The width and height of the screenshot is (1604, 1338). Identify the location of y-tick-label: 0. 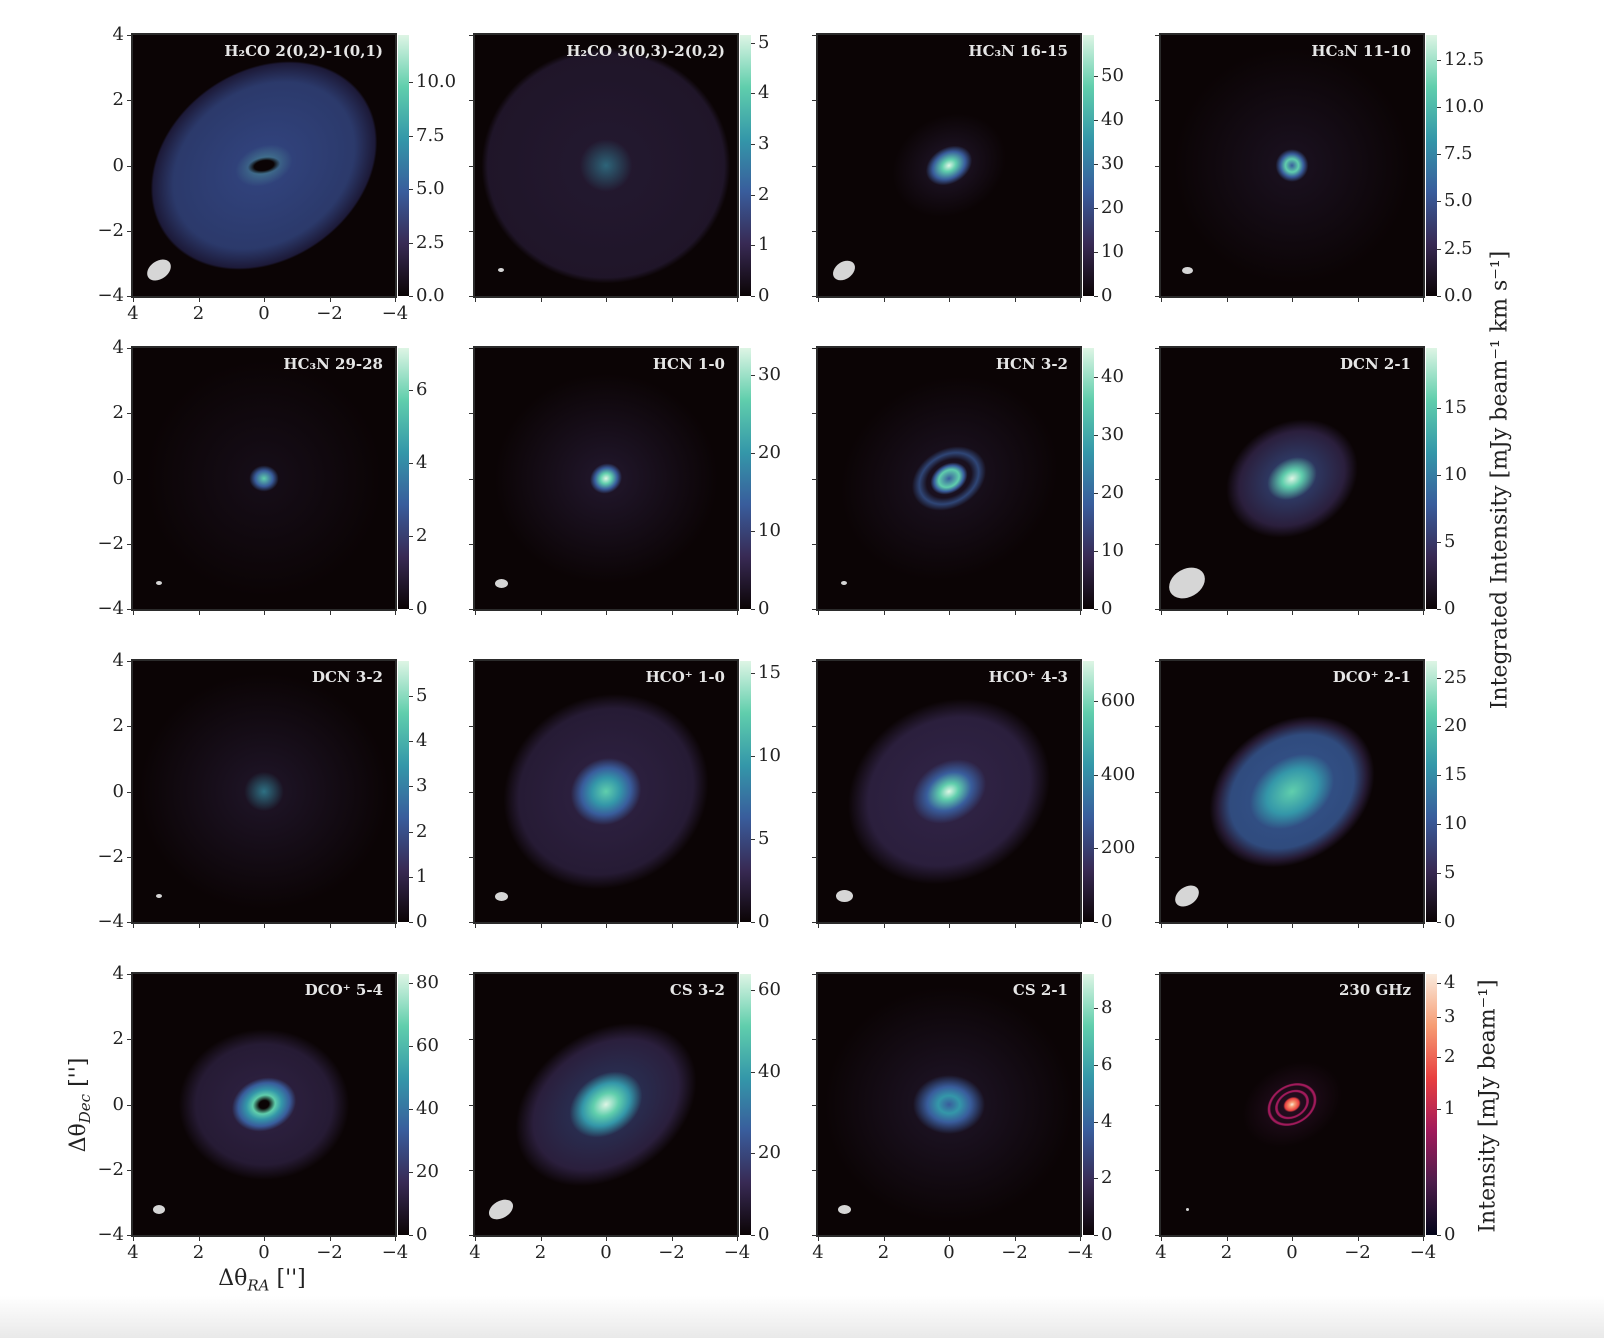
(118, 791).